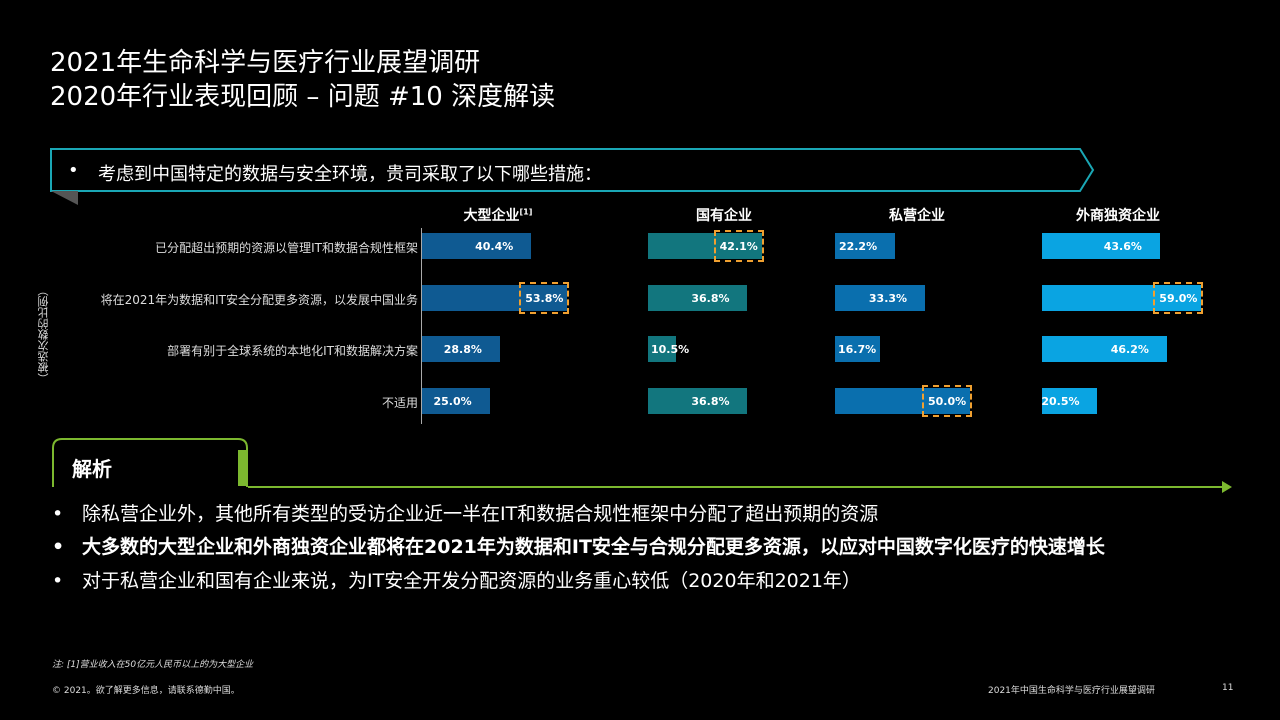 The width and height of the screenshot is (1280, 720). I want to click on title-line-1: 2021年生命科学与医疗行业展望调研, so click(265, 63).